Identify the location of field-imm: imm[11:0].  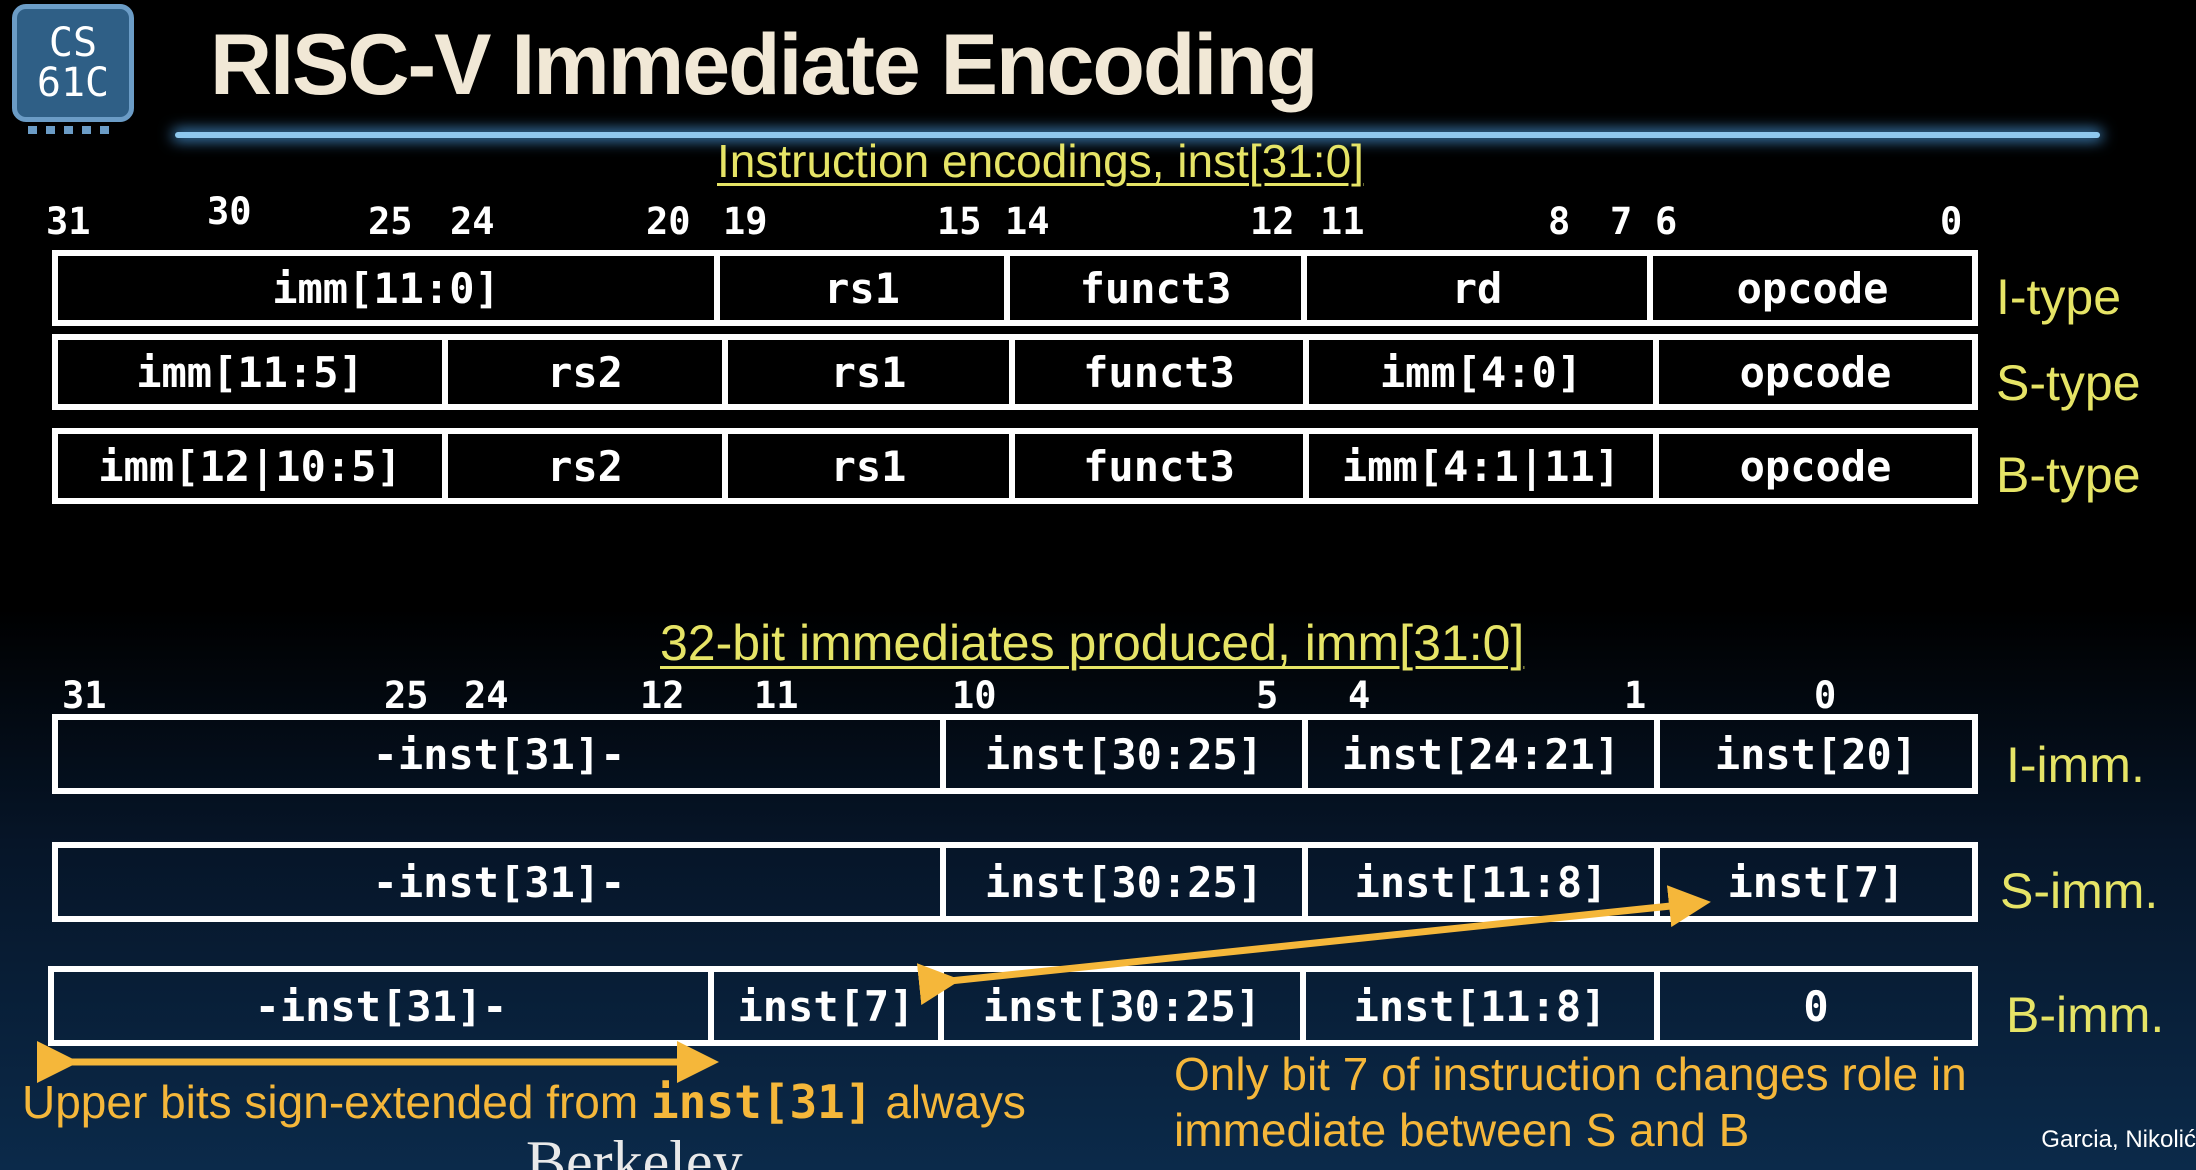
(389, 288).